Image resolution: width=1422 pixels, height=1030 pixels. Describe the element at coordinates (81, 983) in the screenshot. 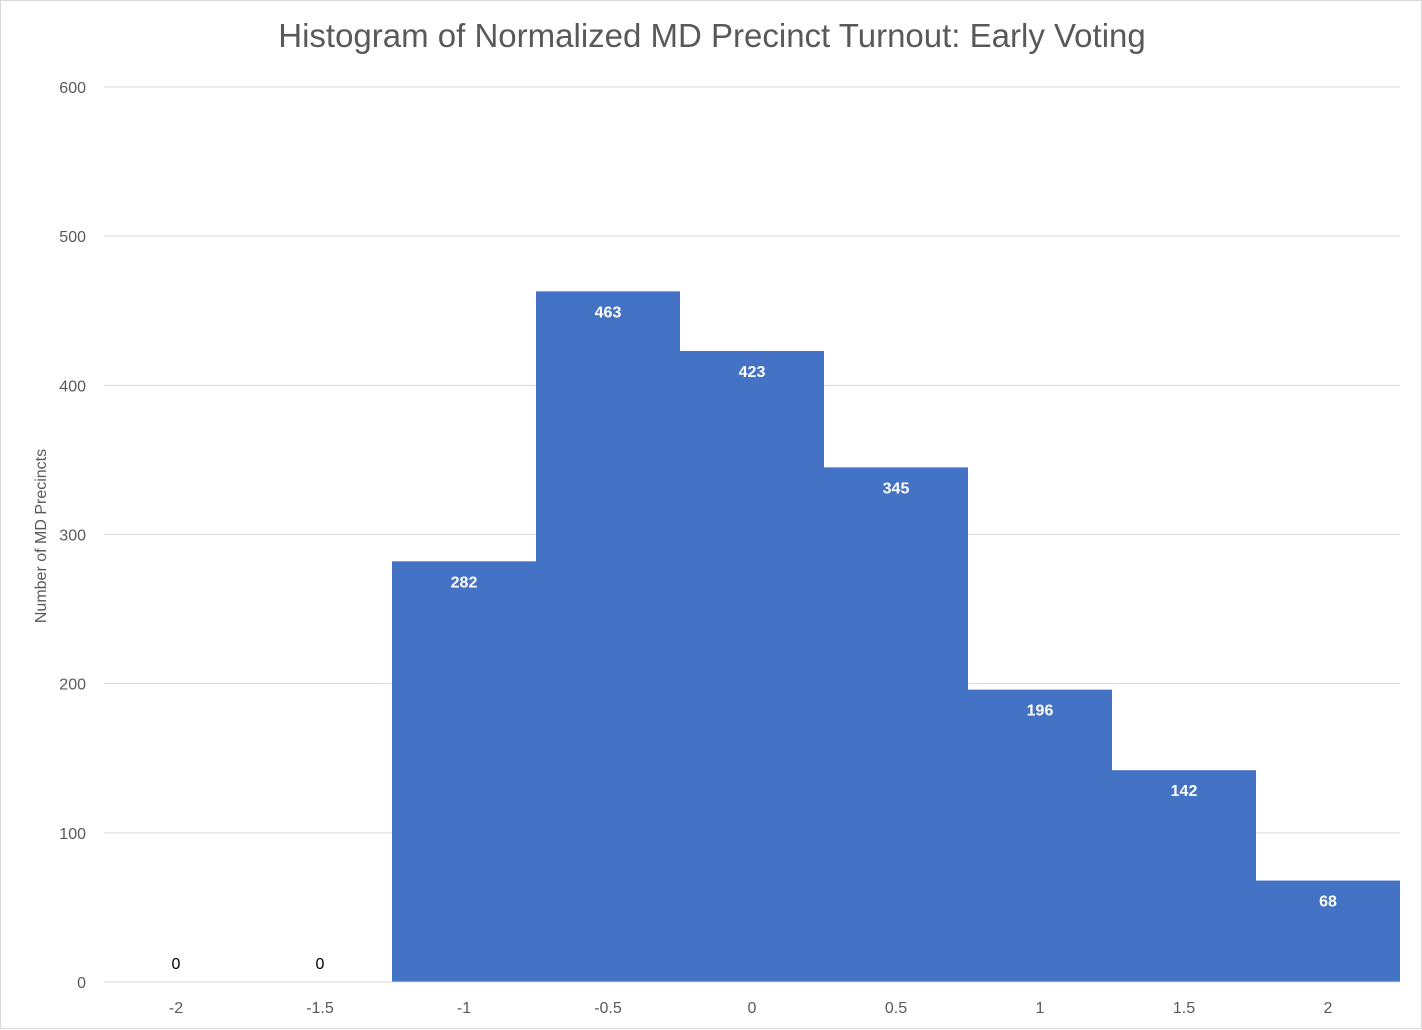

I see `y-tick-label: 0` at that location.